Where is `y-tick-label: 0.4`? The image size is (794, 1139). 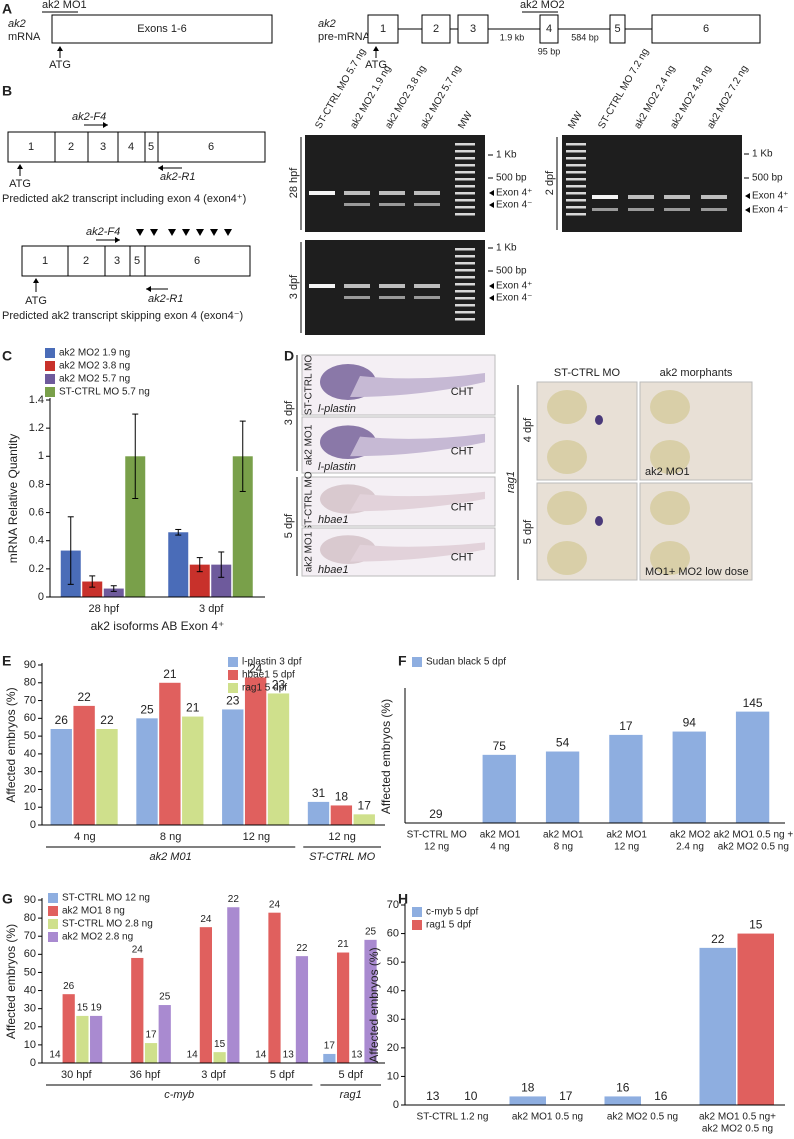 y-tick-label: 0.4 is located at coordinates (36, 541).